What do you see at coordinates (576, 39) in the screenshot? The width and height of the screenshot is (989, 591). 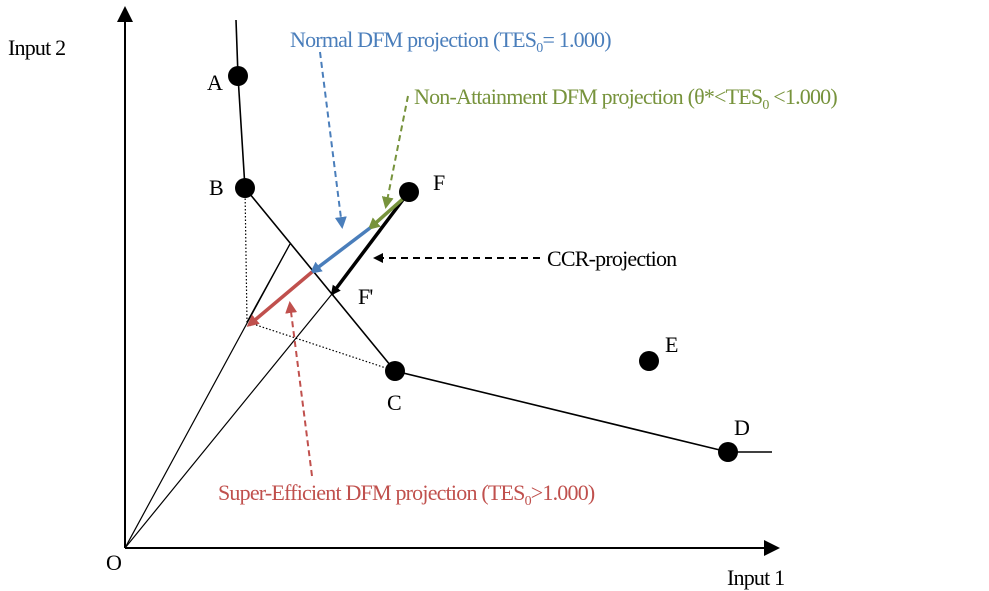 I see `text: = 1.000)` at bounding box center [576, 39].